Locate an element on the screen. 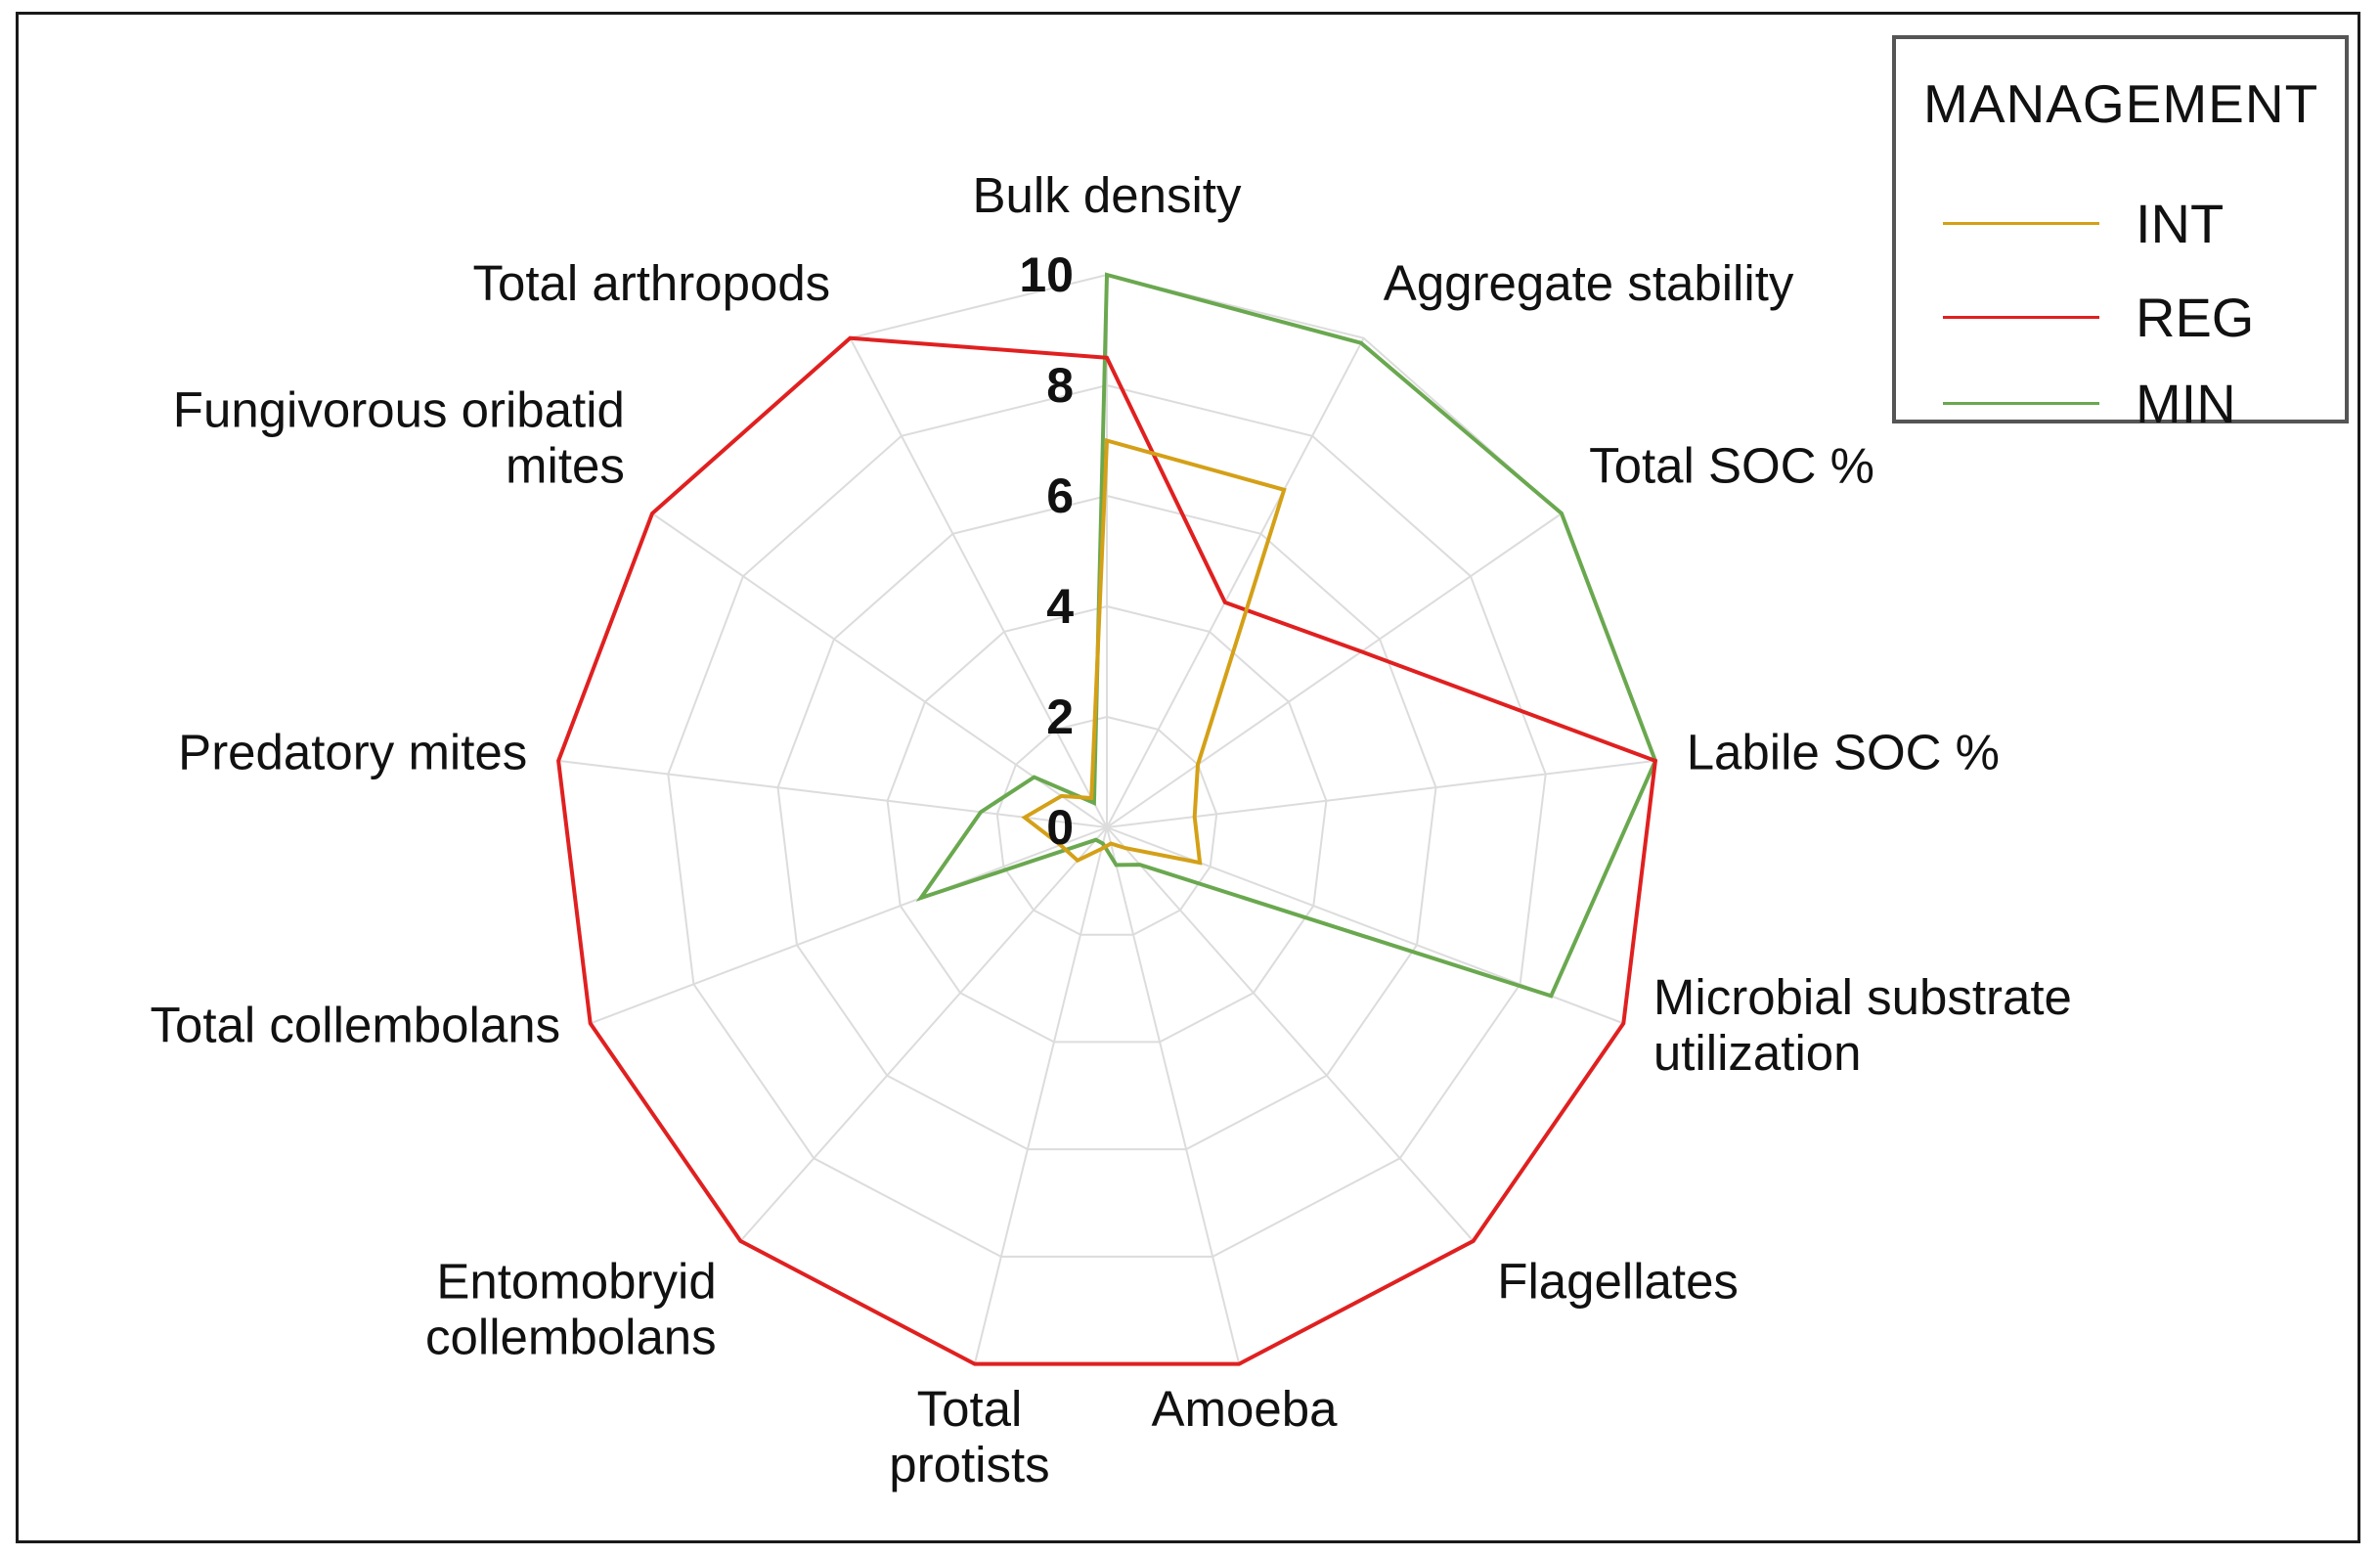 This screenshot has height=1557, width=2380. axis-label-group: Aggregate stability is located at coordinates (1589, 283).